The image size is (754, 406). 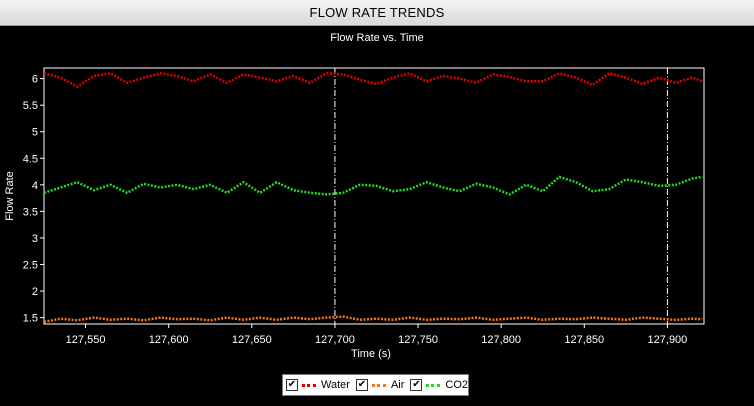 I want to click on x-tick-label: 127,900, so click(x=668, y=340).